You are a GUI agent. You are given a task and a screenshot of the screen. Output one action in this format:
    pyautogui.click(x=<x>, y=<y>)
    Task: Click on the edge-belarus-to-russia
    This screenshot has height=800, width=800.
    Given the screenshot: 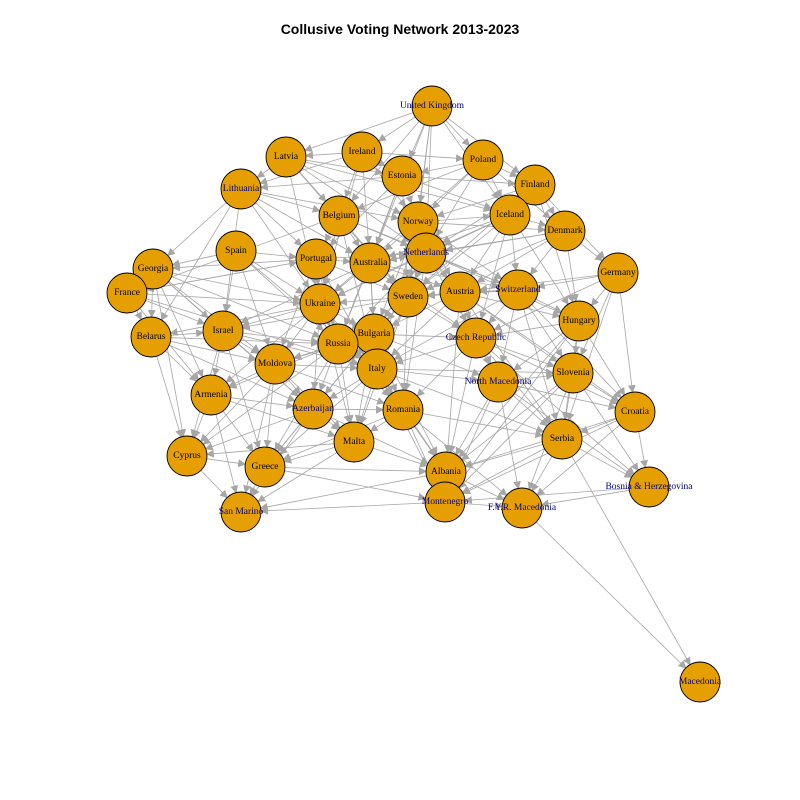 What is the action you would take?
    pyautogui.click(x=244, y=342)
    